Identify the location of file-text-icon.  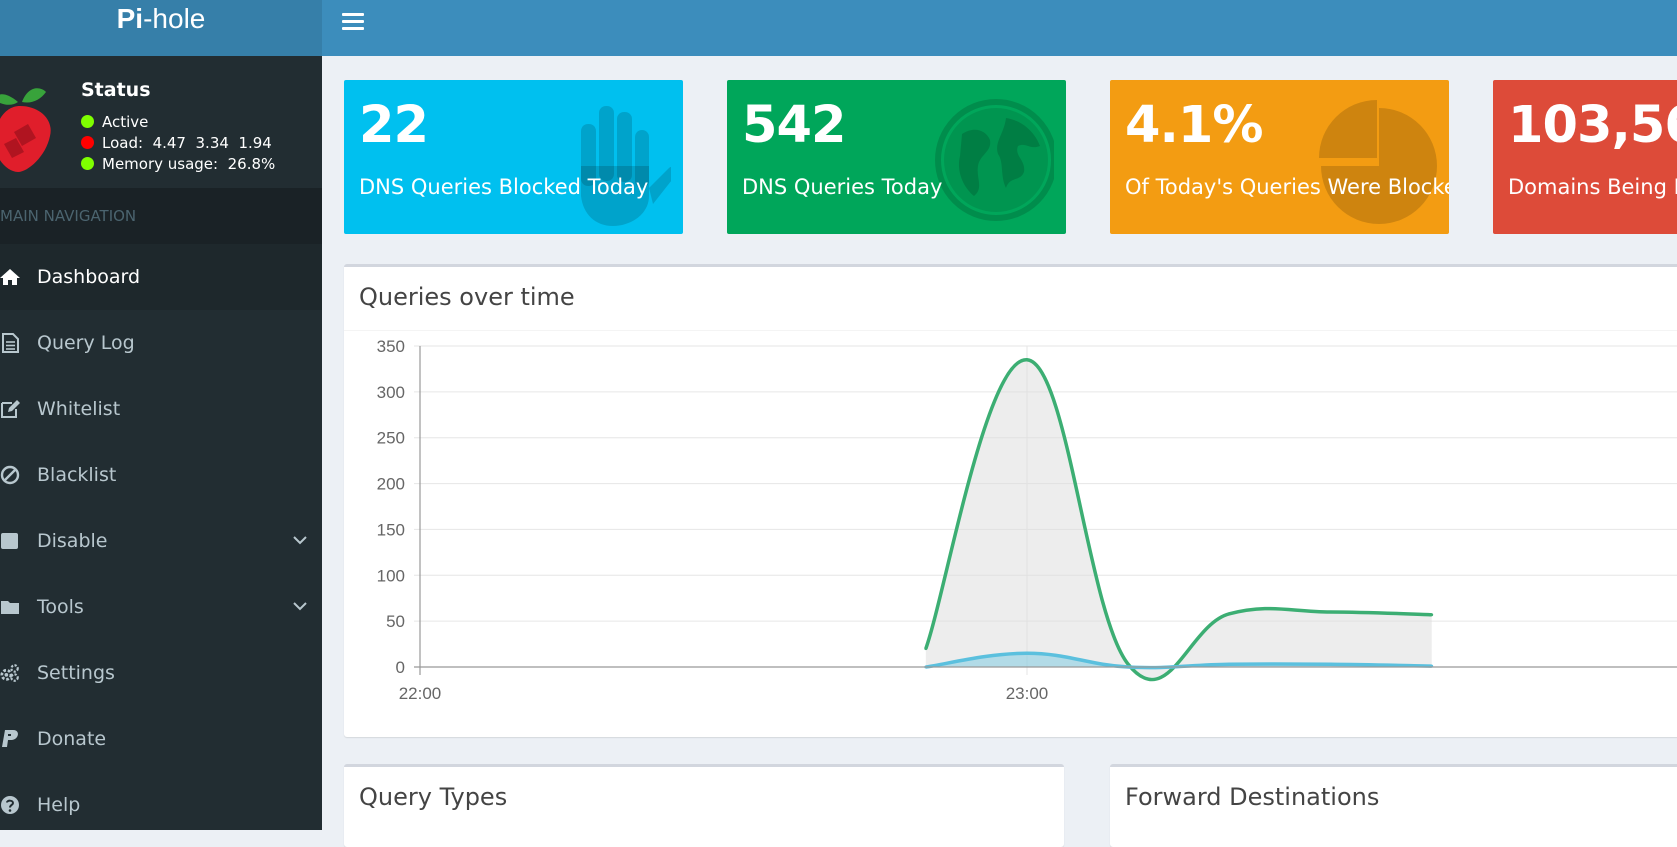
(10, 343).